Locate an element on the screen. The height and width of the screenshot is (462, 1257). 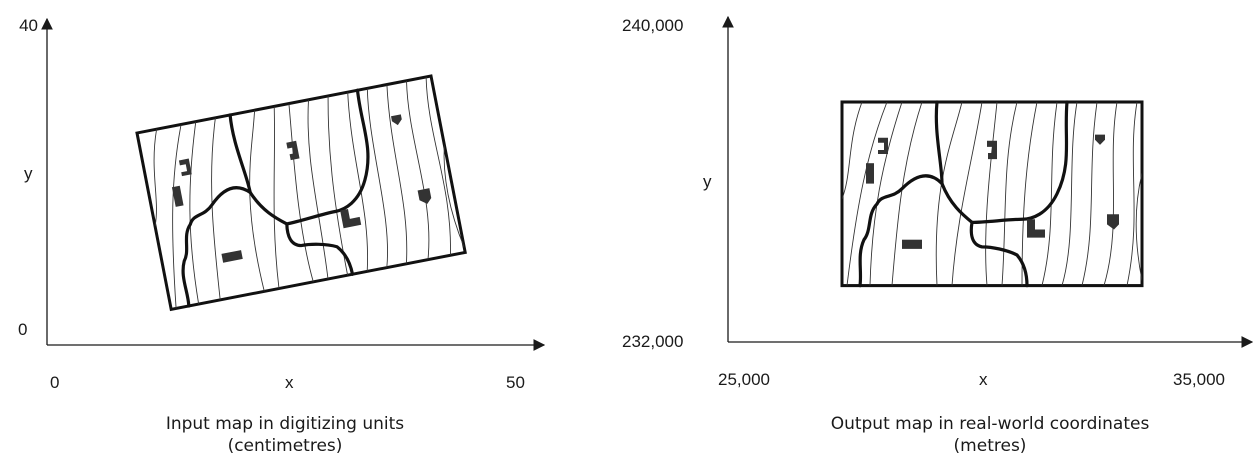
left-x-axis-label: x is located at coordinates (289, 382).